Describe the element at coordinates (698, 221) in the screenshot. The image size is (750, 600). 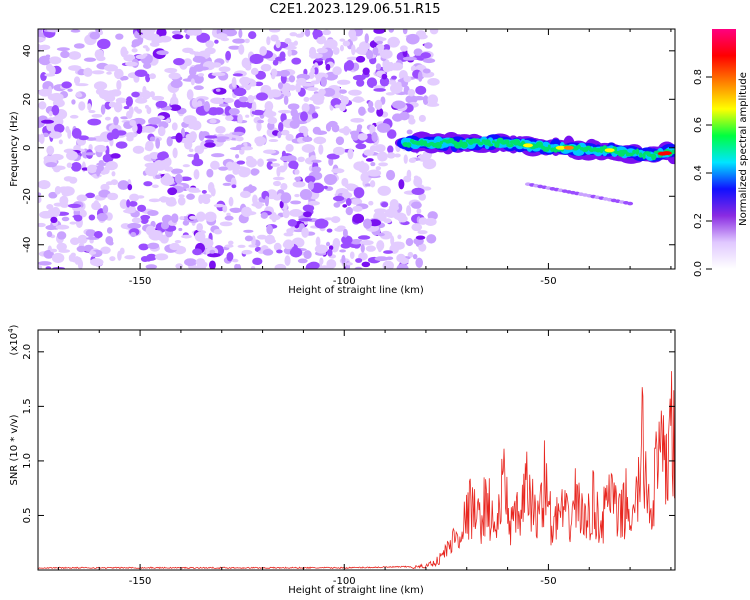
I see `colorbar-tick-label: 0.2` at that location.